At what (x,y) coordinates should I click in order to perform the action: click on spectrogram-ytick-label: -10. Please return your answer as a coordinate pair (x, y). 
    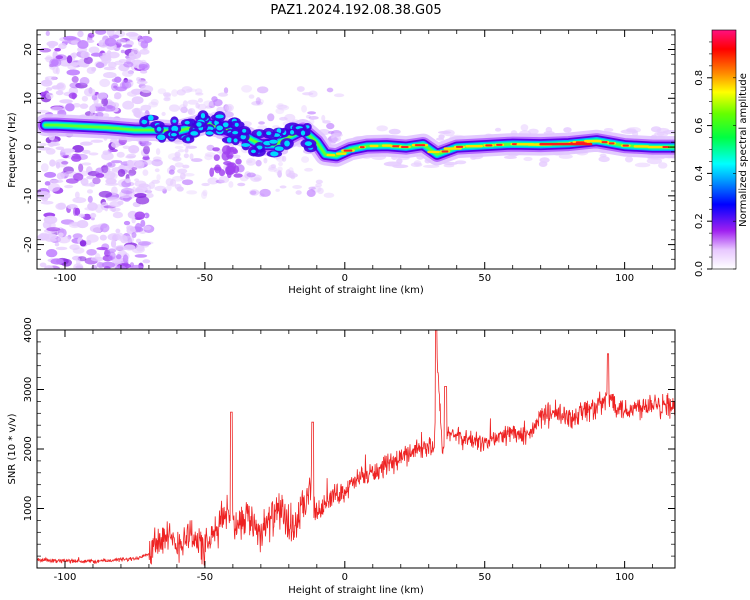
    Looking at the image, I should click on (28, 196).